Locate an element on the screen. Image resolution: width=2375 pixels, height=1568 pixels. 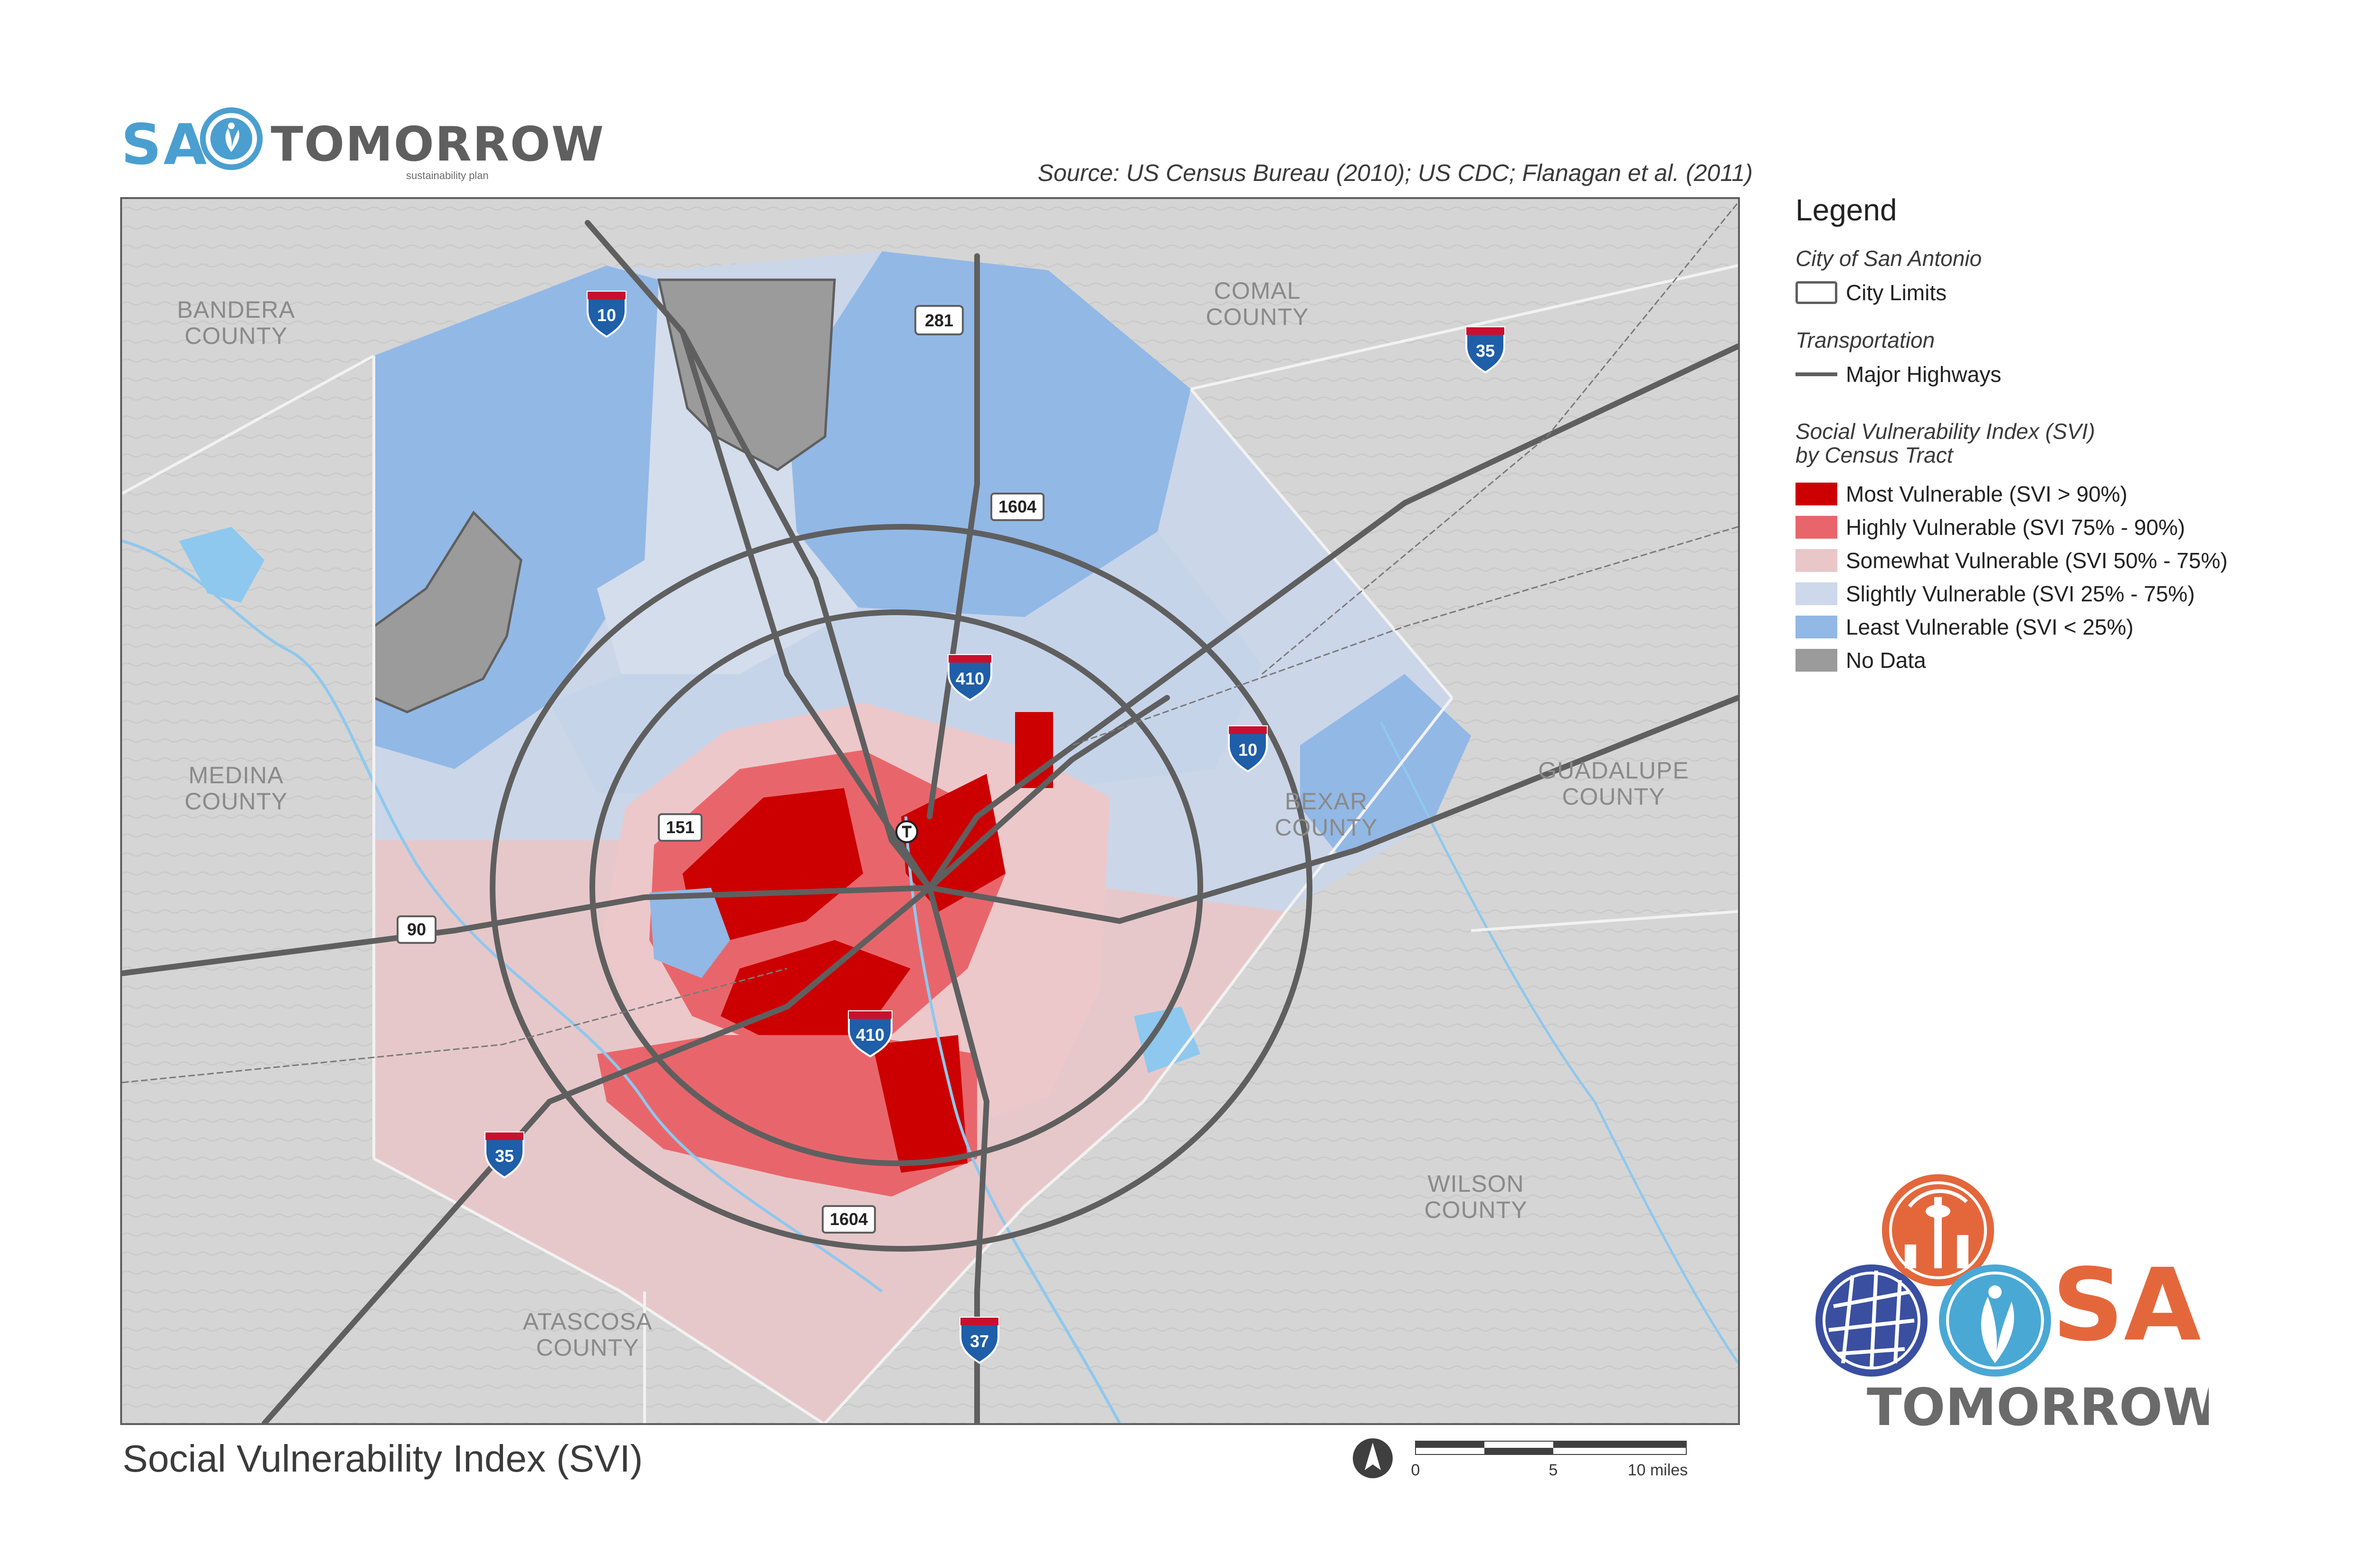
brand-logo-tomorrow: TOMORROW is located at coordinates (2038, 1406).